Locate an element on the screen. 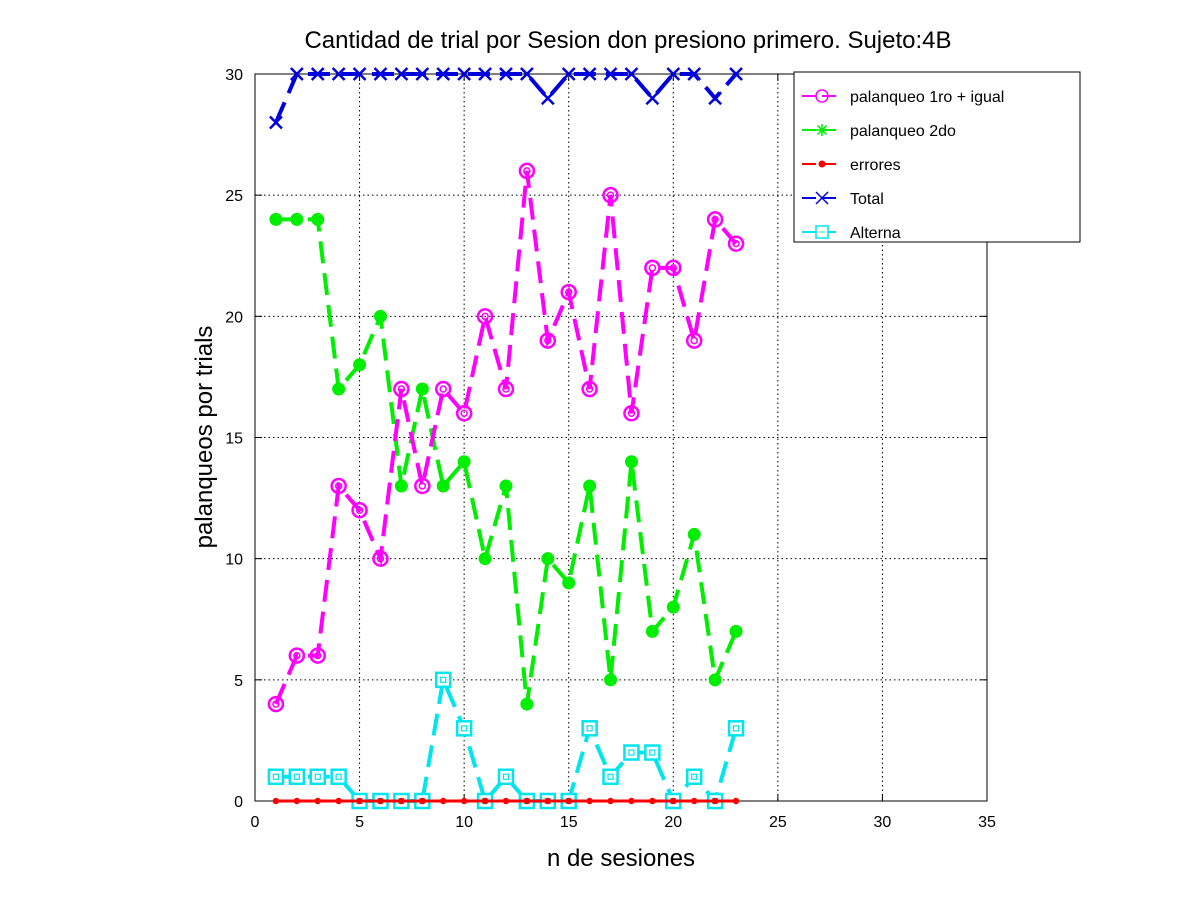 The height and width of the screenshot is (900, 1200). legend-item: palanqueo 2do is located at coordinates (879, 131).